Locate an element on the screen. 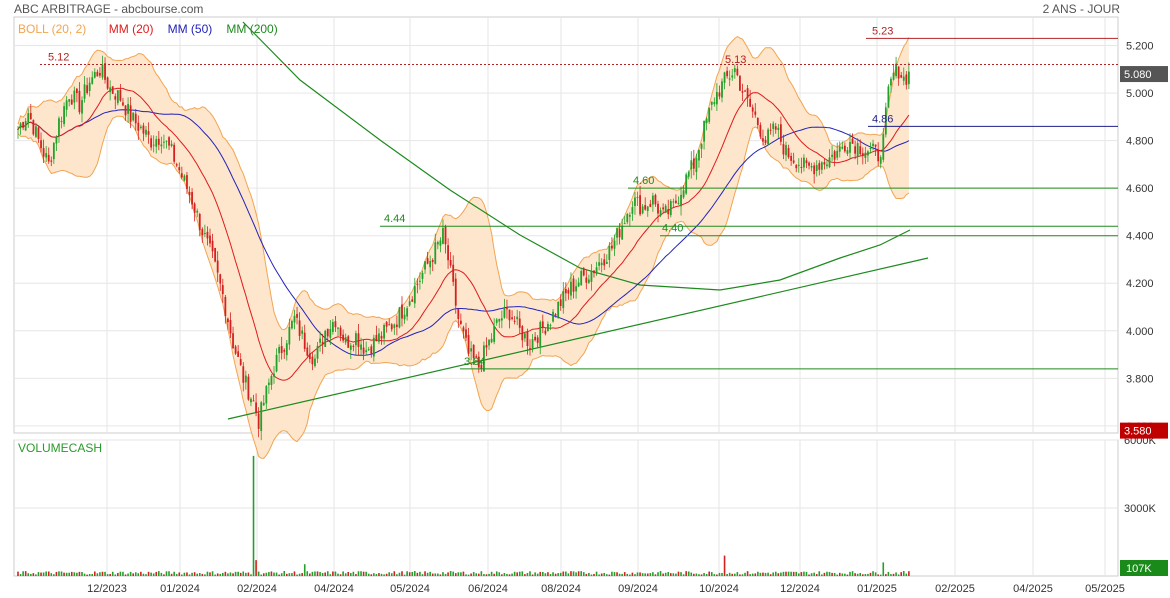  x-tick-label: 10/2024 is located at coordinates (719, 589).